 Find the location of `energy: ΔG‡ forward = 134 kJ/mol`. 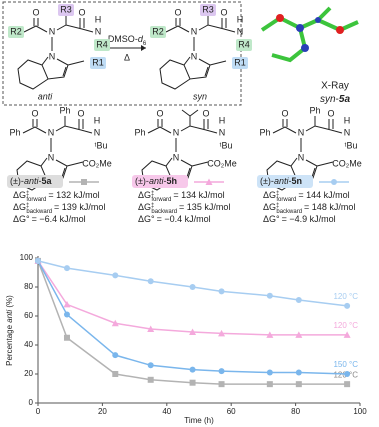

energy: ΔG‡ forward = 134 kJ/mol is located at coordinates (181, 196).